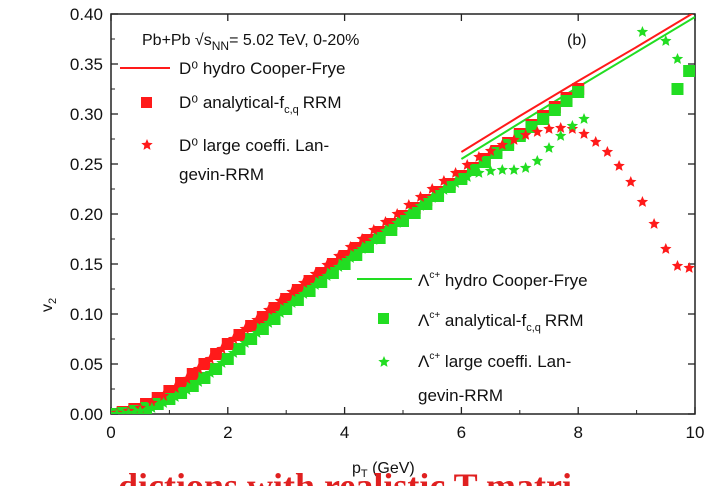 The height and width of the screenshot is (486, 711). I want to click on y-tick-label: 0.00, so click(86, 414).